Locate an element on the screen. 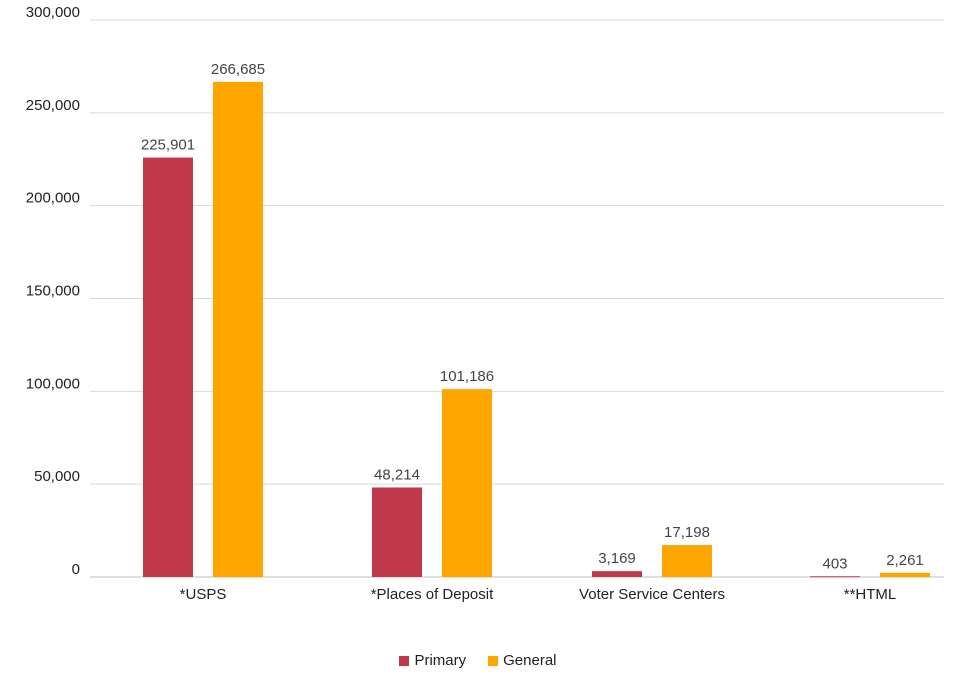 The height and width of the screenshot is (679, 956). legend-item-general: General is located at coordinates (522, 660).